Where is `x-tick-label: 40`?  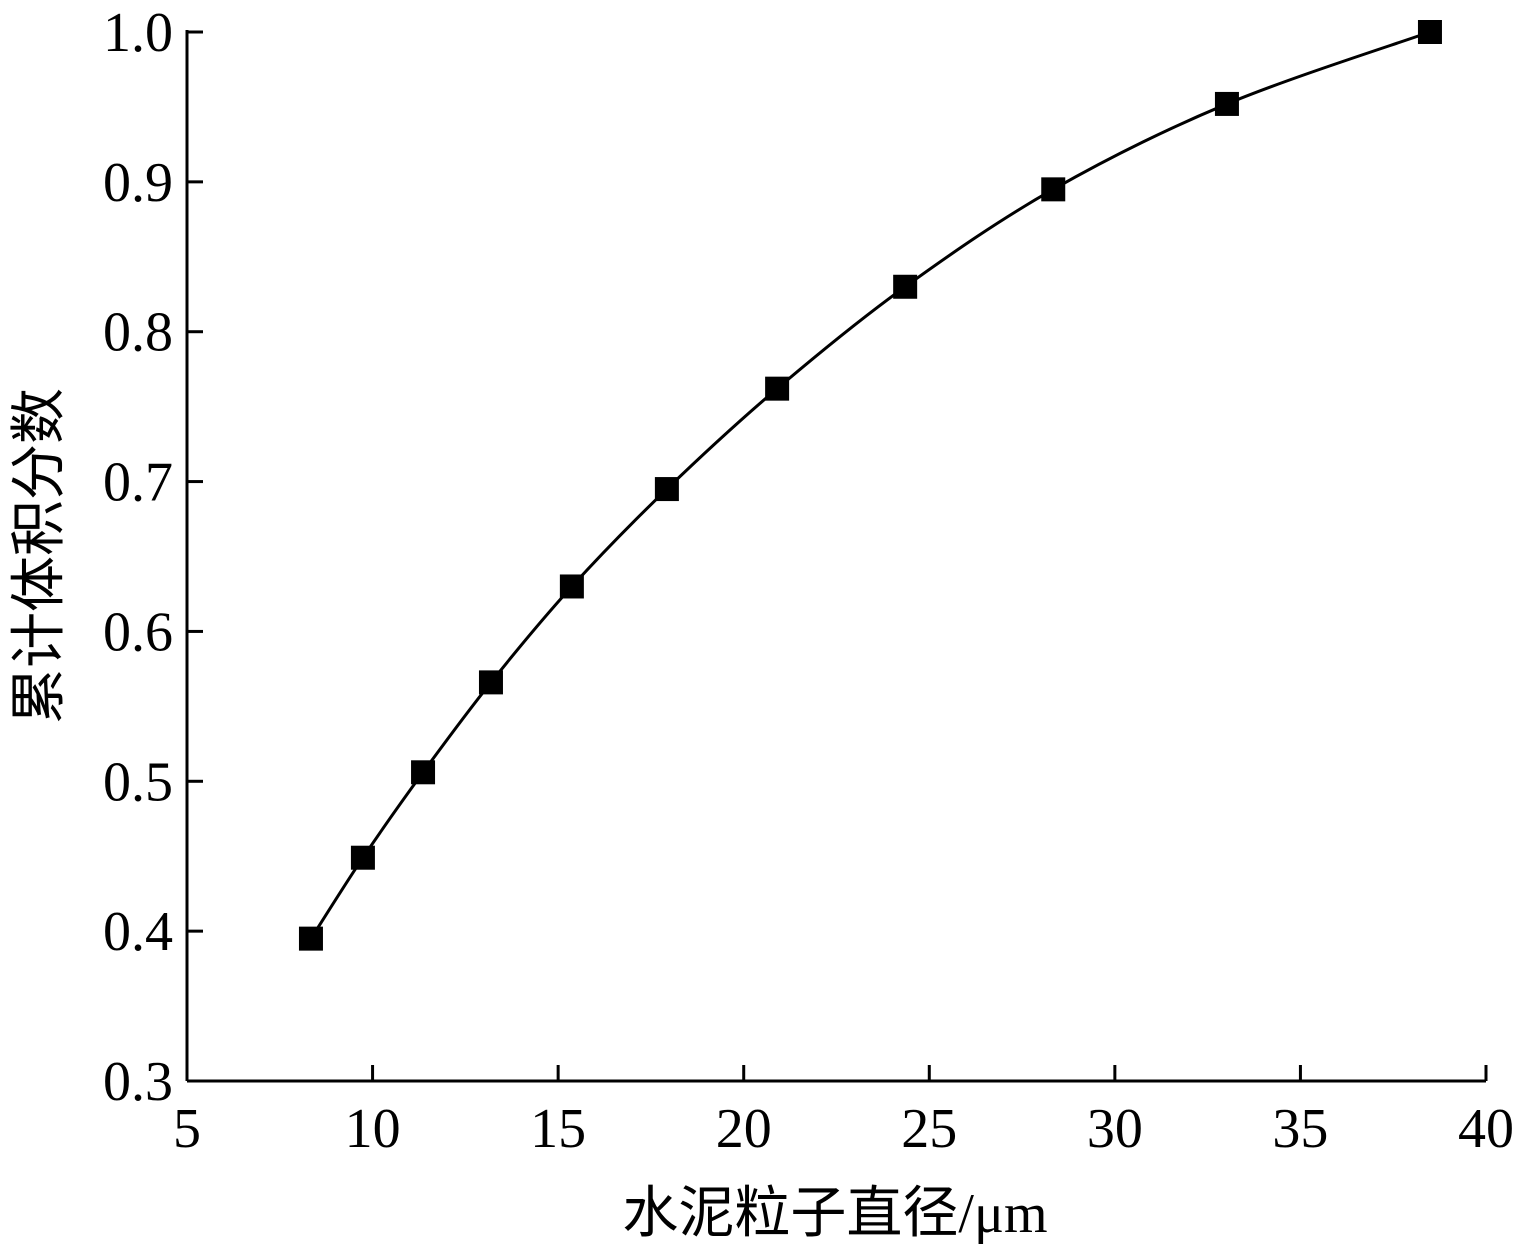
x-tick-label: 40 is located at coordinates (1486, 1129).